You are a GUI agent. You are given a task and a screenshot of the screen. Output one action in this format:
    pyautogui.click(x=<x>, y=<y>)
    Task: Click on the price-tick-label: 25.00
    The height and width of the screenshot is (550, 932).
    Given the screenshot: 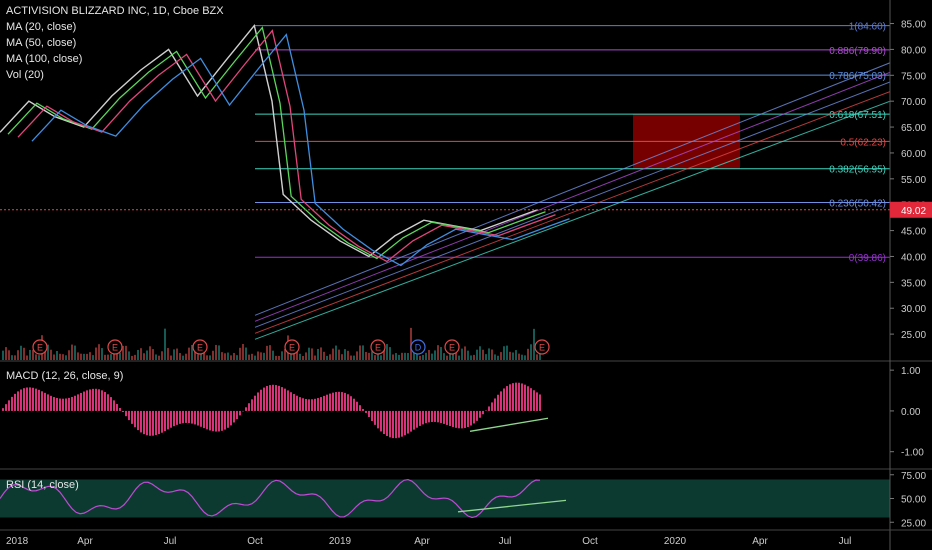 What is the action you would take?
    pyautogui.click(x=913, y=335)
    